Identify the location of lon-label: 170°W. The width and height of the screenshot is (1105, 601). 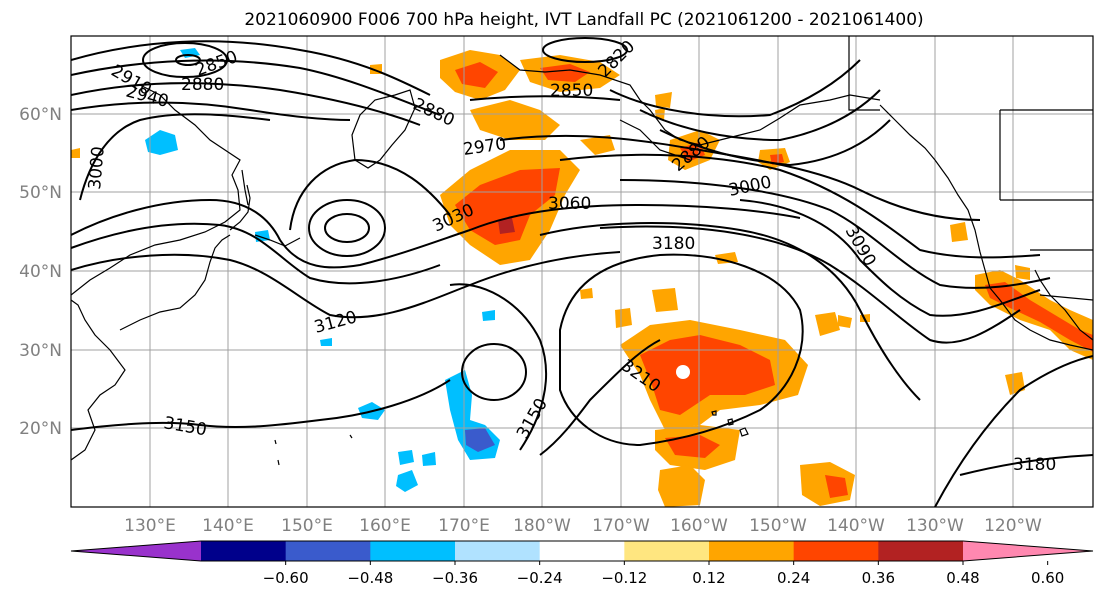
(621, 526).